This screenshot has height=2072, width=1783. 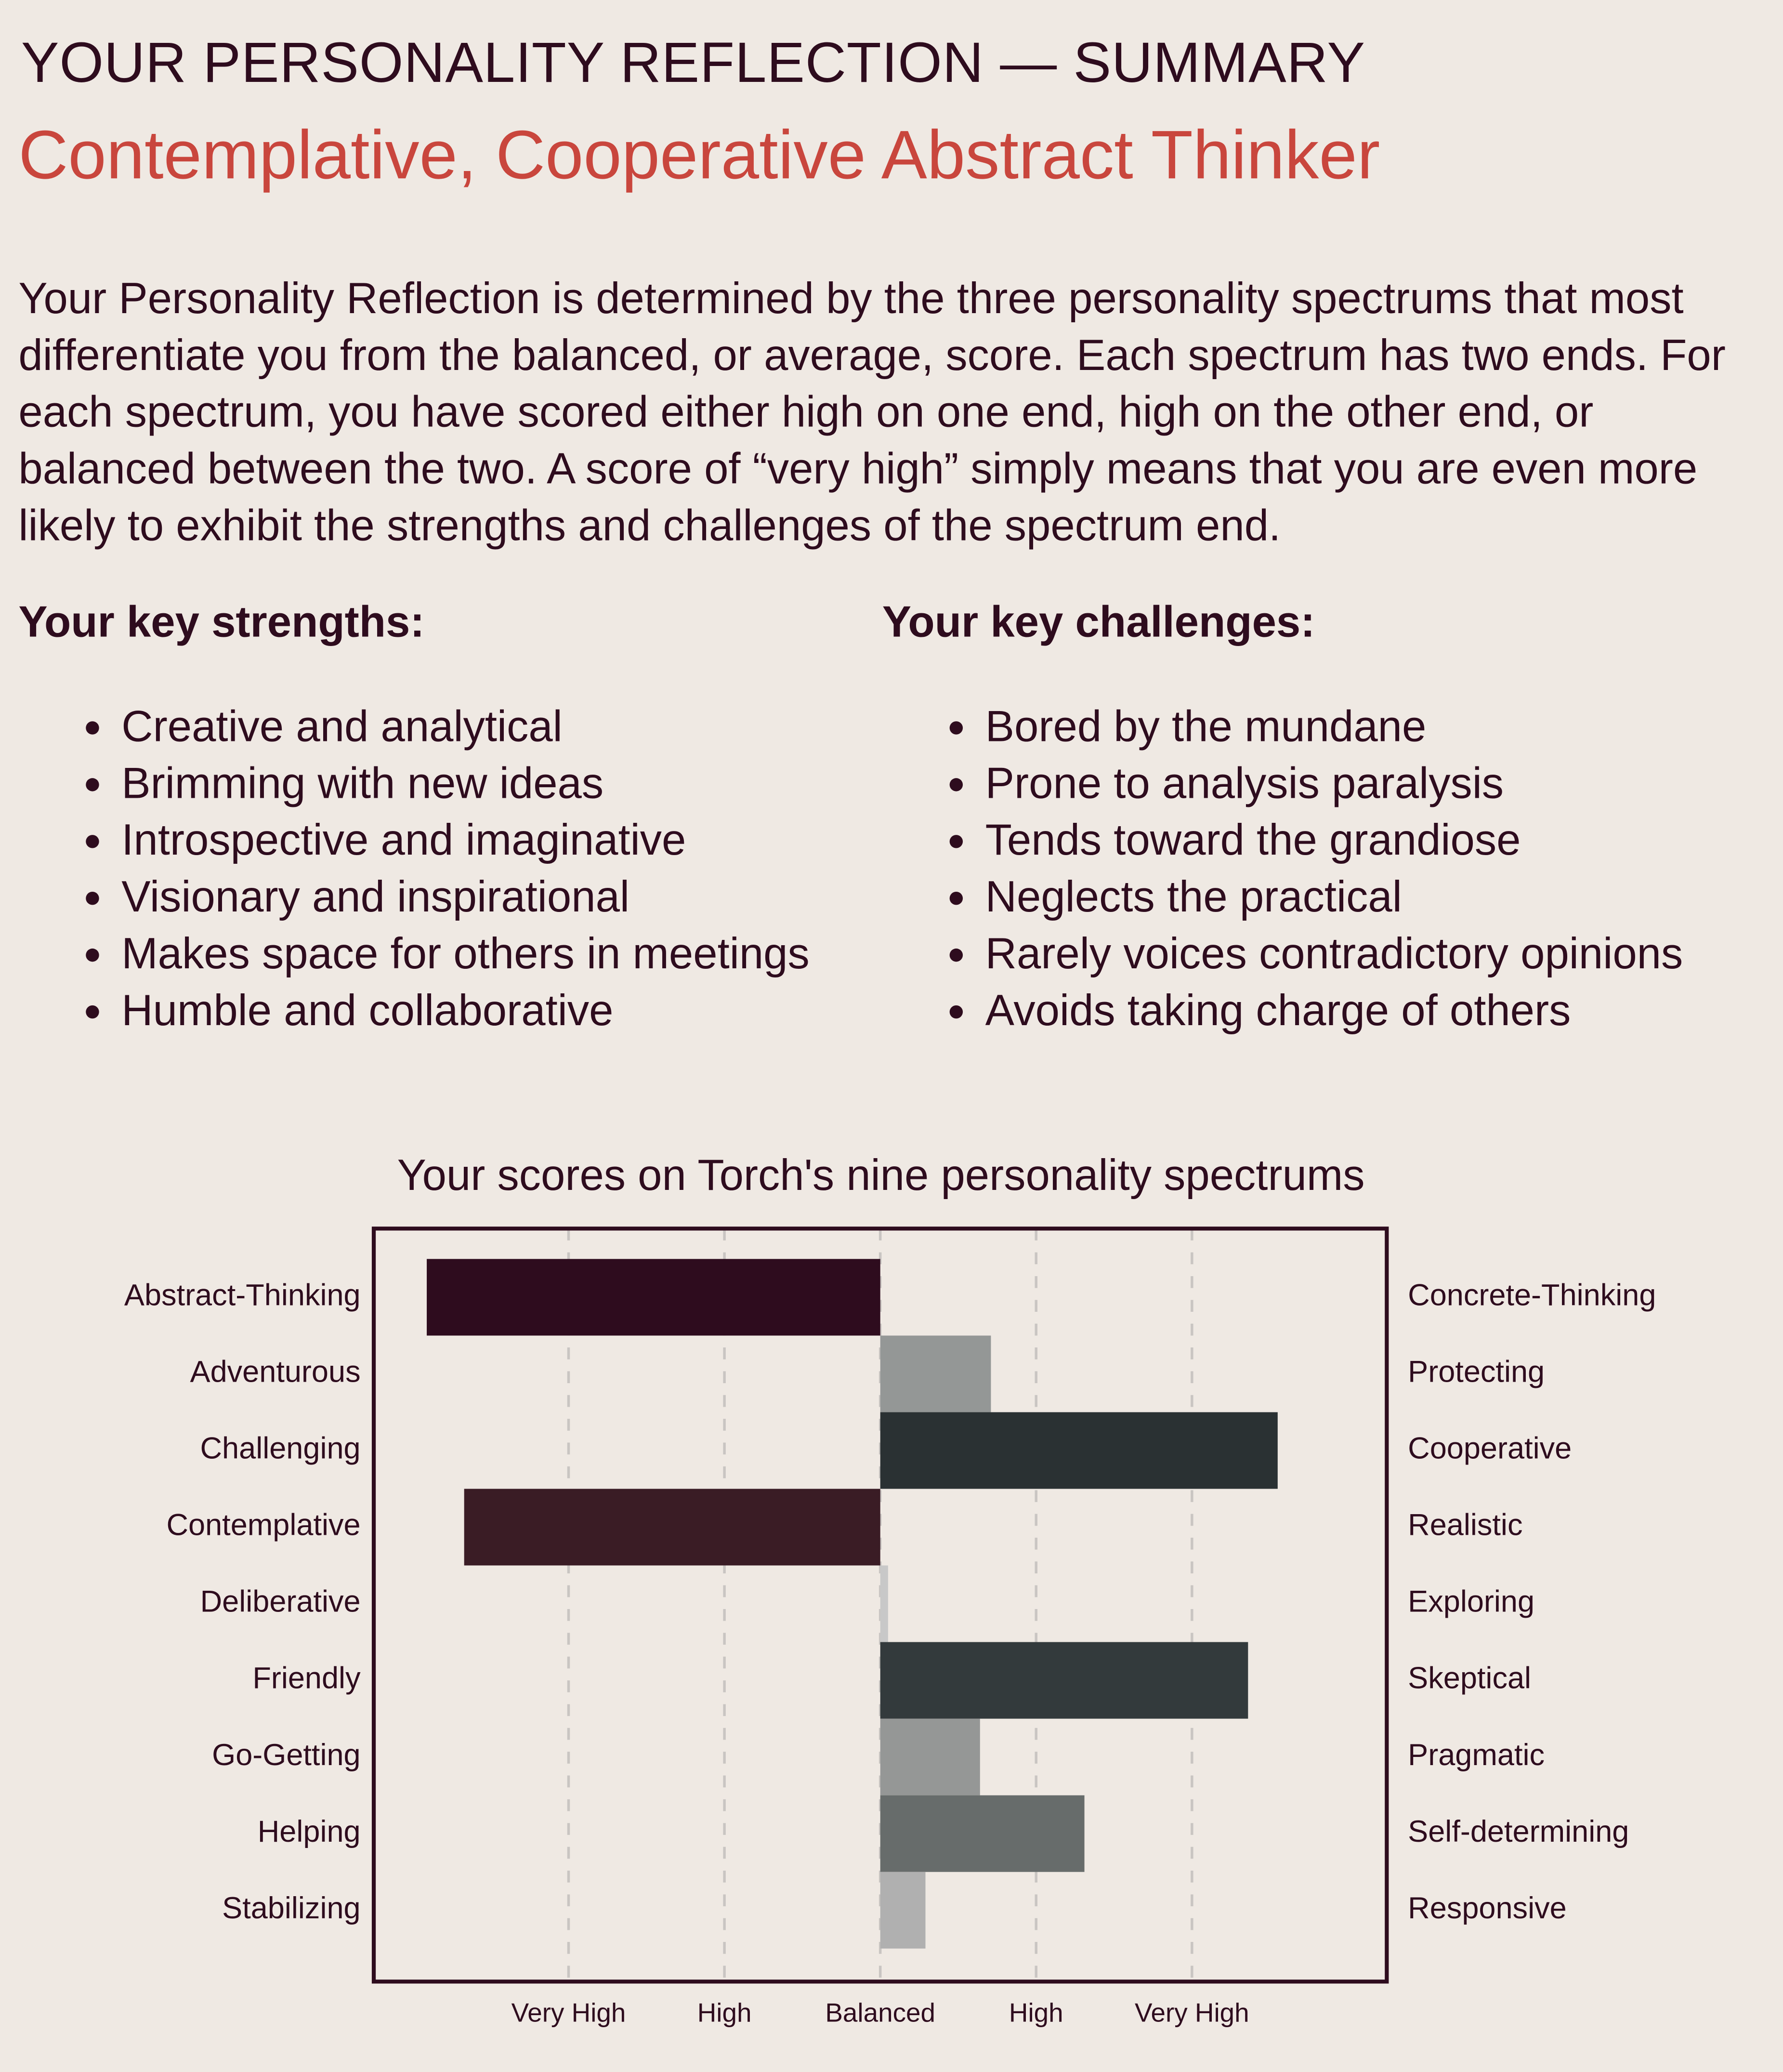 What do you see at coordinates (1369, 783) in the screenshot?
I see `list-item: Prone to analysis paralysis` at bounding box center [1369, 783].